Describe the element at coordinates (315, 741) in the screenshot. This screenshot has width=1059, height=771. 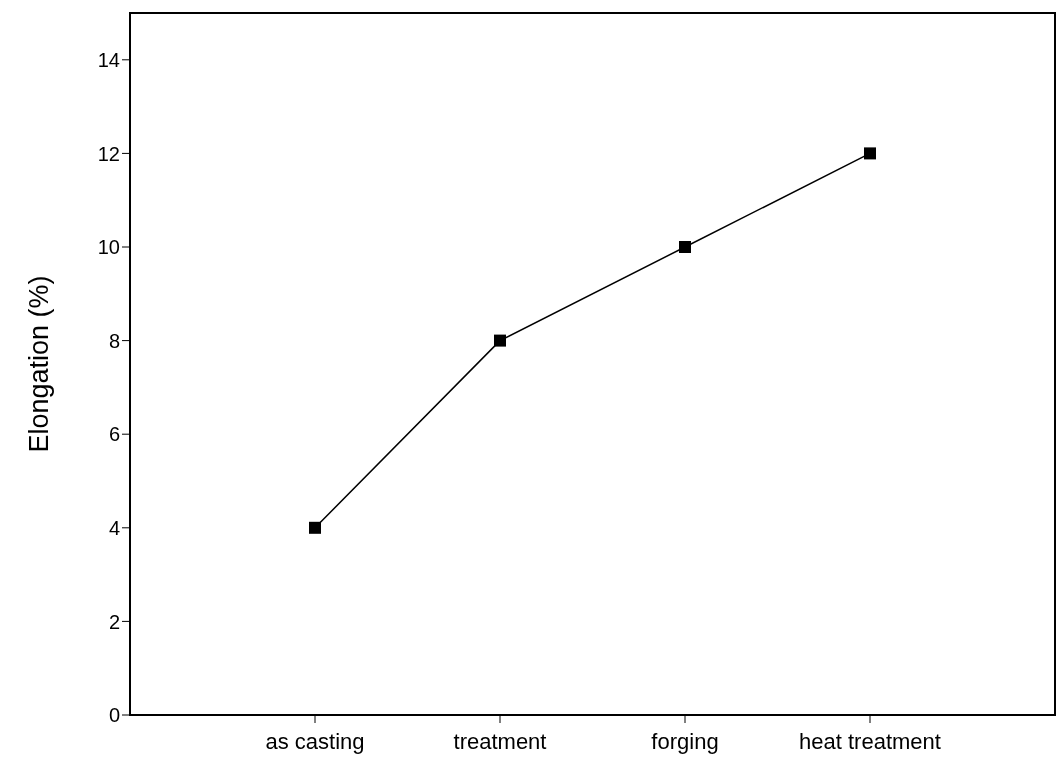
I see `x-tick-label: as casting` at that location.